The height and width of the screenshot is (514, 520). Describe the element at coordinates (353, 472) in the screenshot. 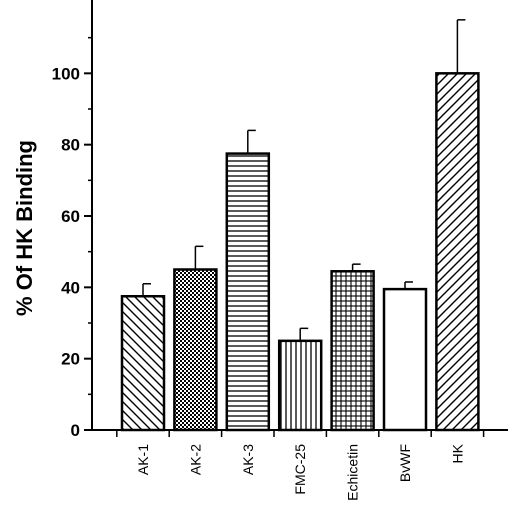

I see `category-label: Echicetin` at that location.